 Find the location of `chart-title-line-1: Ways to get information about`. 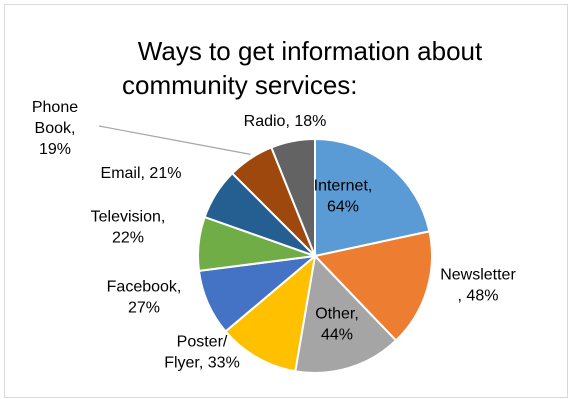

chart-title-line-1: Ways to get information about is located at coordinates (310, 51).